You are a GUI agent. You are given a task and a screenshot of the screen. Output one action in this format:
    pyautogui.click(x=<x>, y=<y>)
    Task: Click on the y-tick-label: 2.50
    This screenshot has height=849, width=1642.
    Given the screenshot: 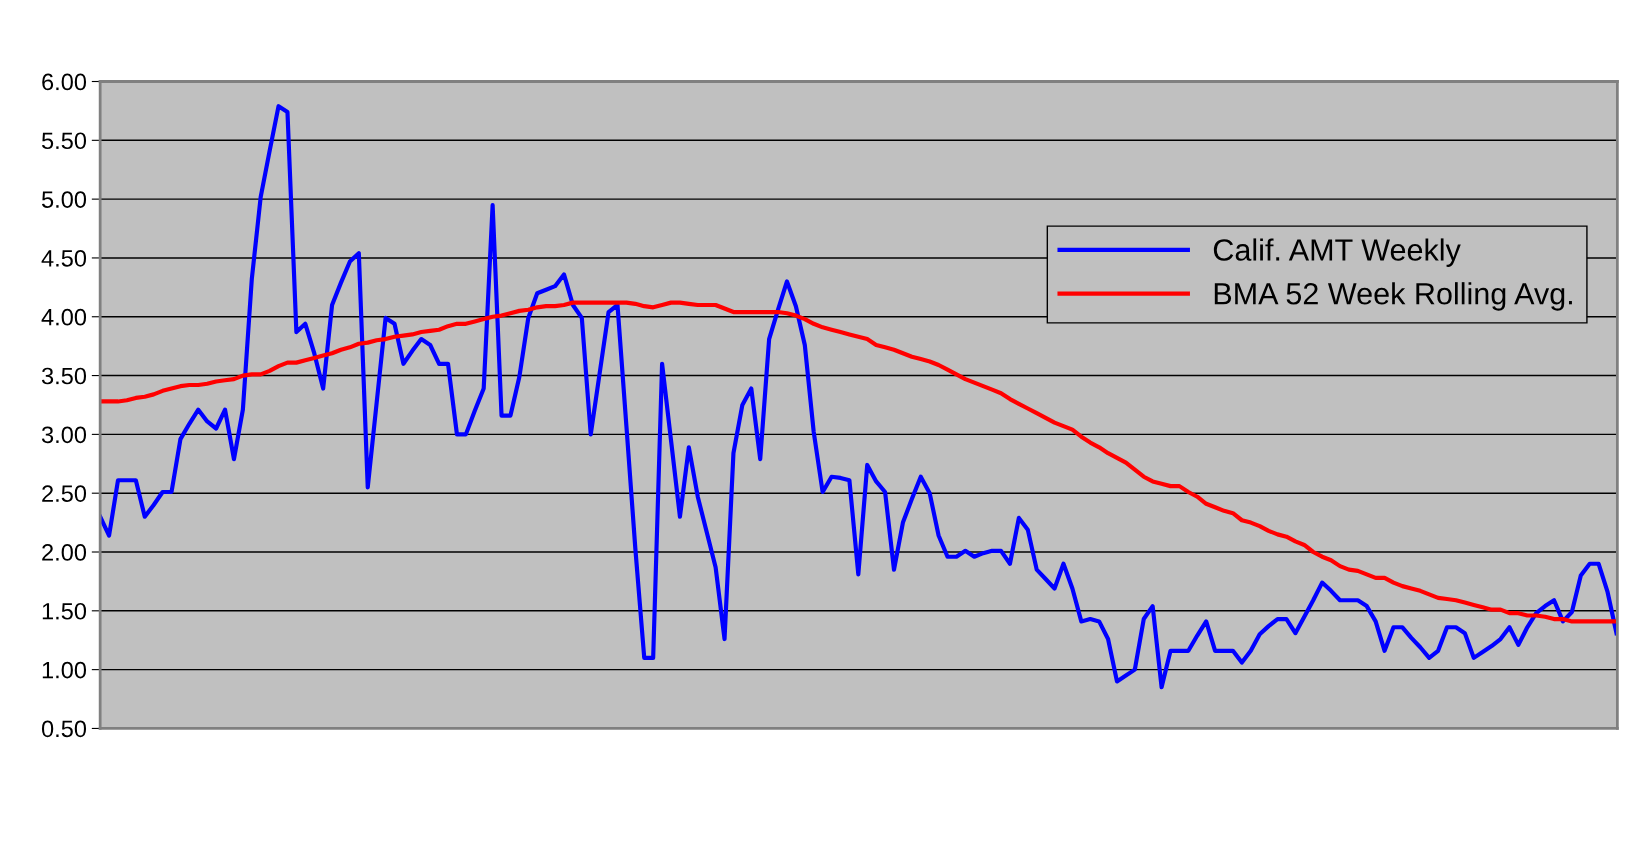 What is the action you would take?
    pyautogui.click(x=64, y=493)
    